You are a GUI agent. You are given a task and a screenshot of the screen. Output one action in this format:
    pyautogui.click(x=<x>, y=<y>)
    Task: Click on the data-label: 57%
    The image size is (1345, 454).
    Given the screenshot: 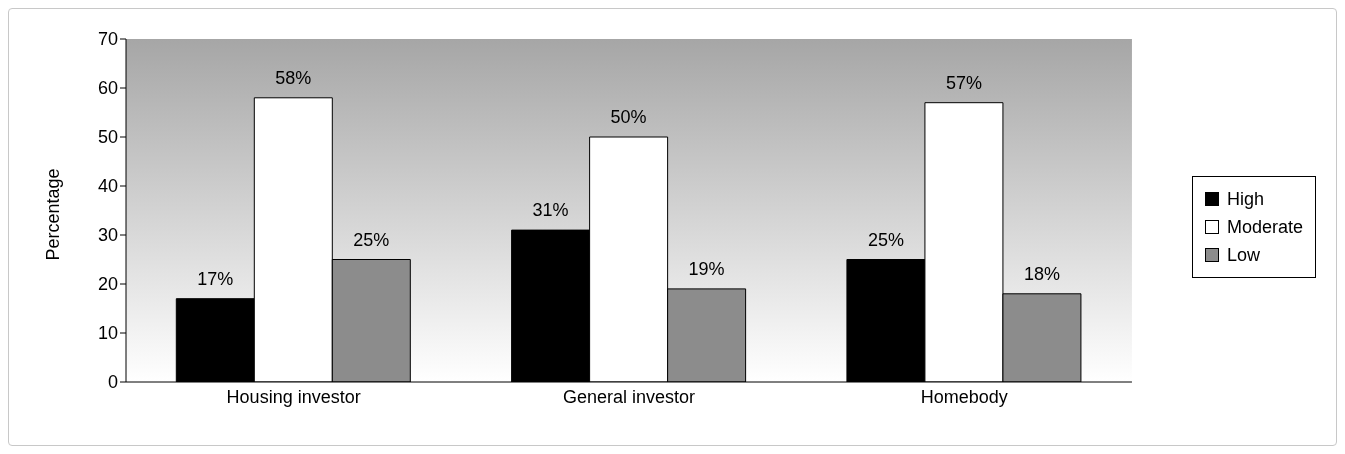 What is the action you would take?
    pyautogui.click(x=963, y=82)
    